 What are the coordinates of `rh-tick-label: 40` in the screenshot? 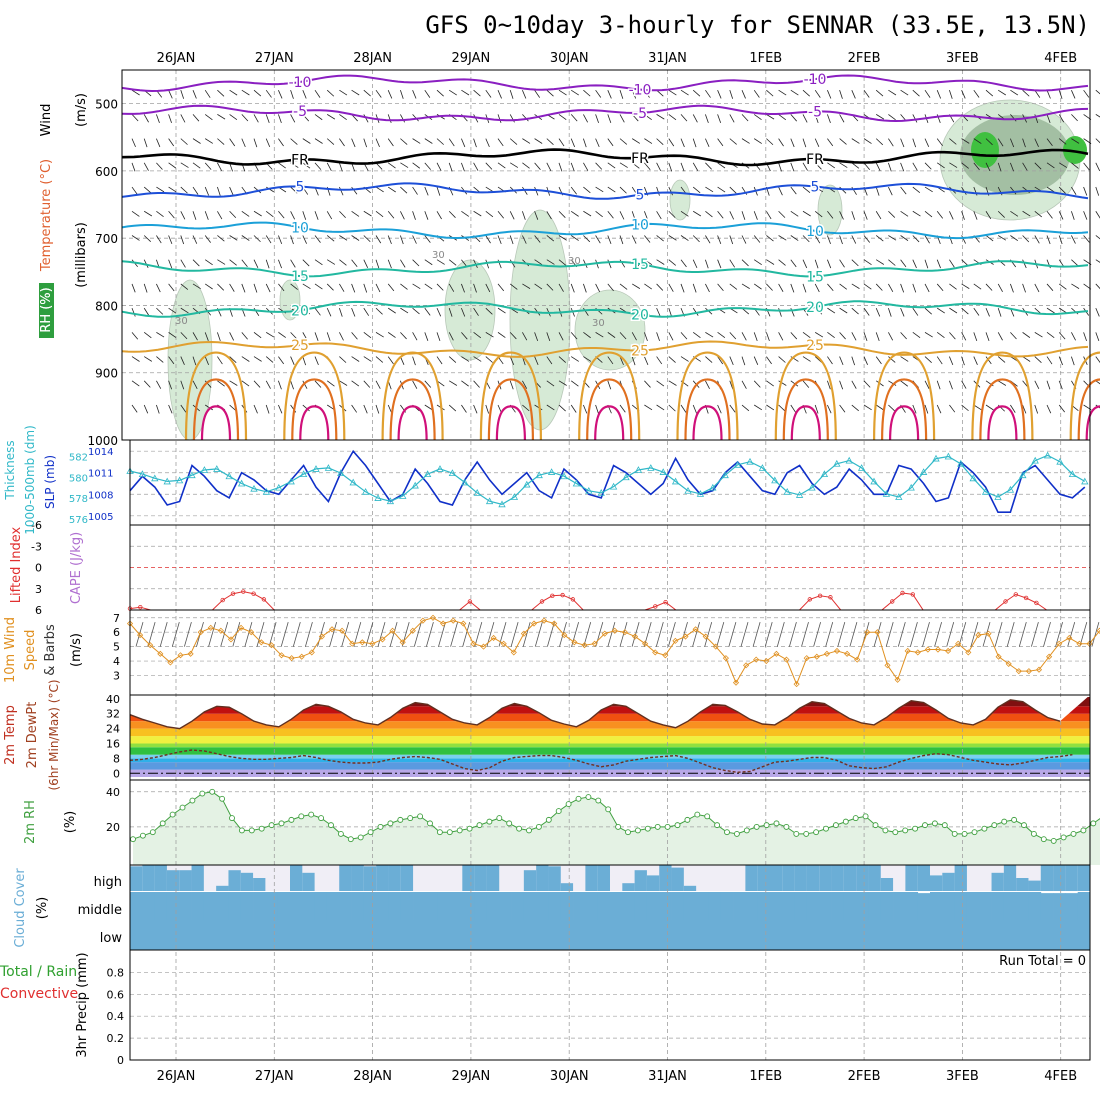 It's located at (113, 792).